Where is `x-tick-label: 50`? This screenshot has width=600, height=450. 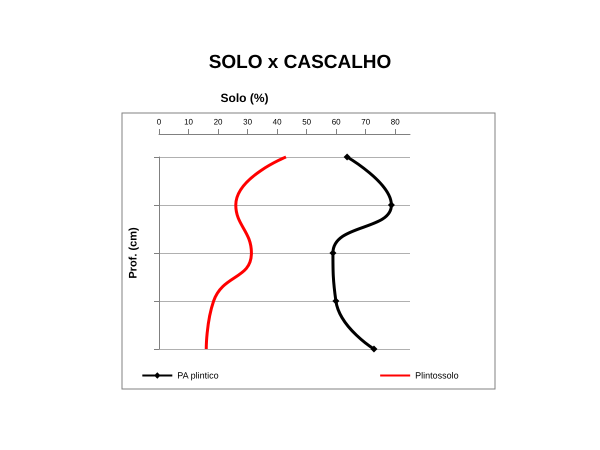 x-tick-label: 50 is located at coordinates (307, 122).